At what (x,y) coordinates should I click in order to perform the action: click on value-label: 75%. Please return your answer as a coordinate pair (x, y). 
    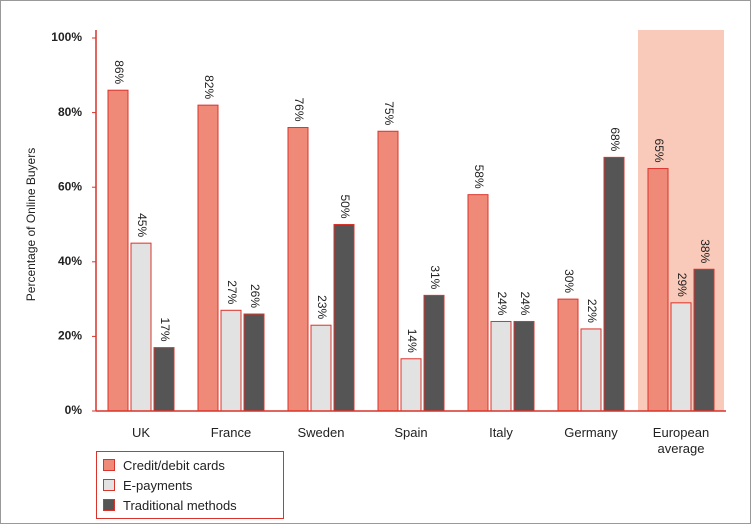
    Looking at the image, I should click on (389, 113).